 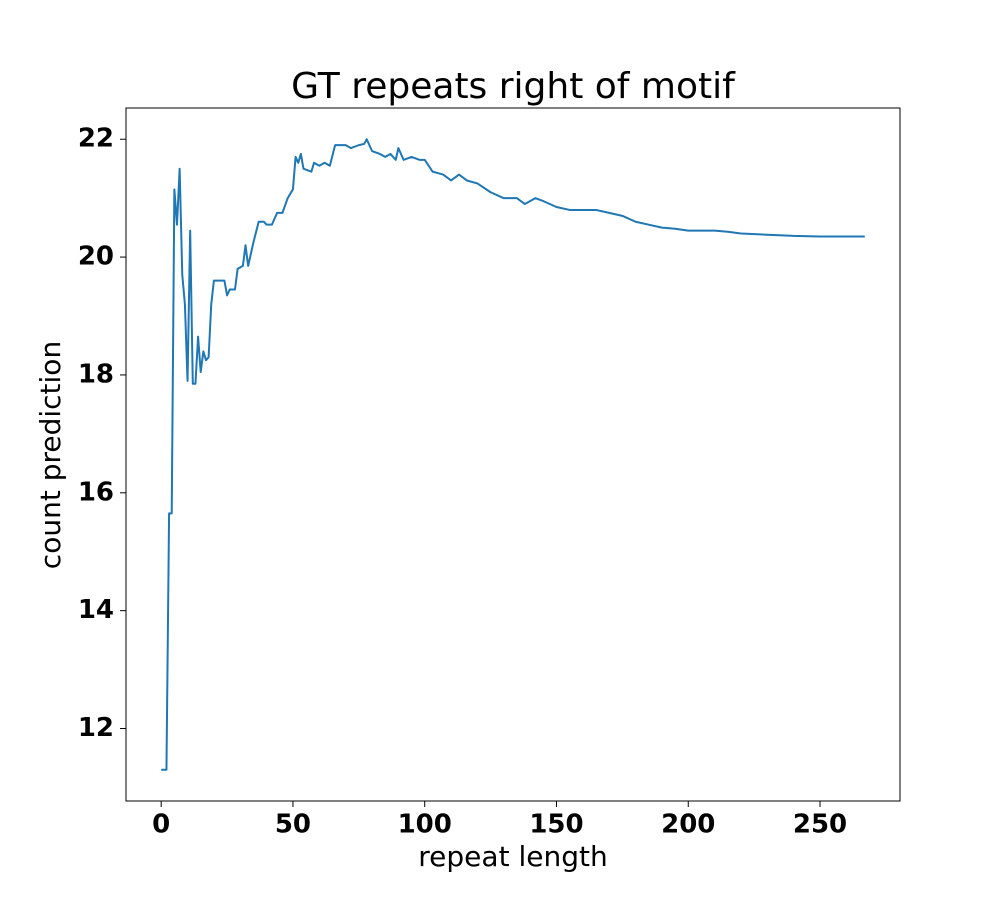 What do you see at coordinates (96, 139) in the screenshot?
I see `y-tick-label: 22` at bounding box center [96, 139].